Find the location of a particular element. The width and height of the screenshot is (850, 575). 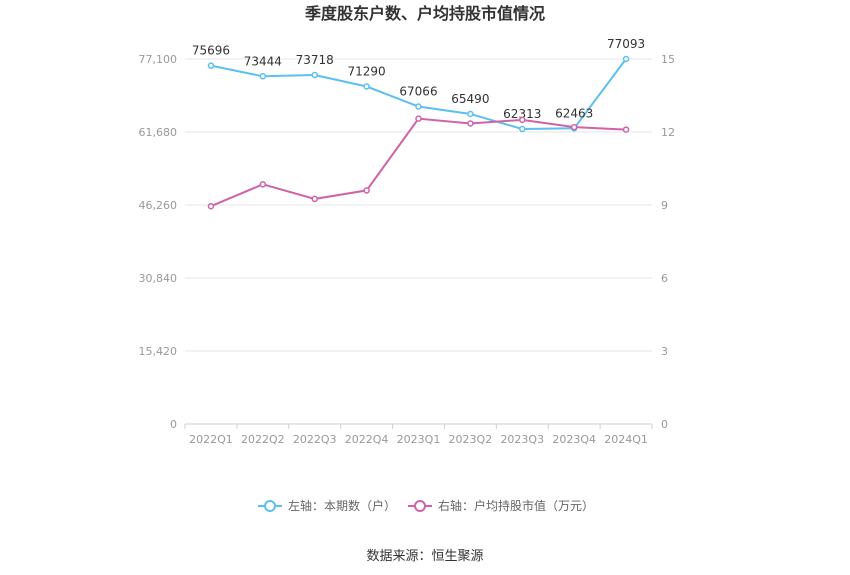

y-right-tick-label: 15 is located at coordinates (668, 59).